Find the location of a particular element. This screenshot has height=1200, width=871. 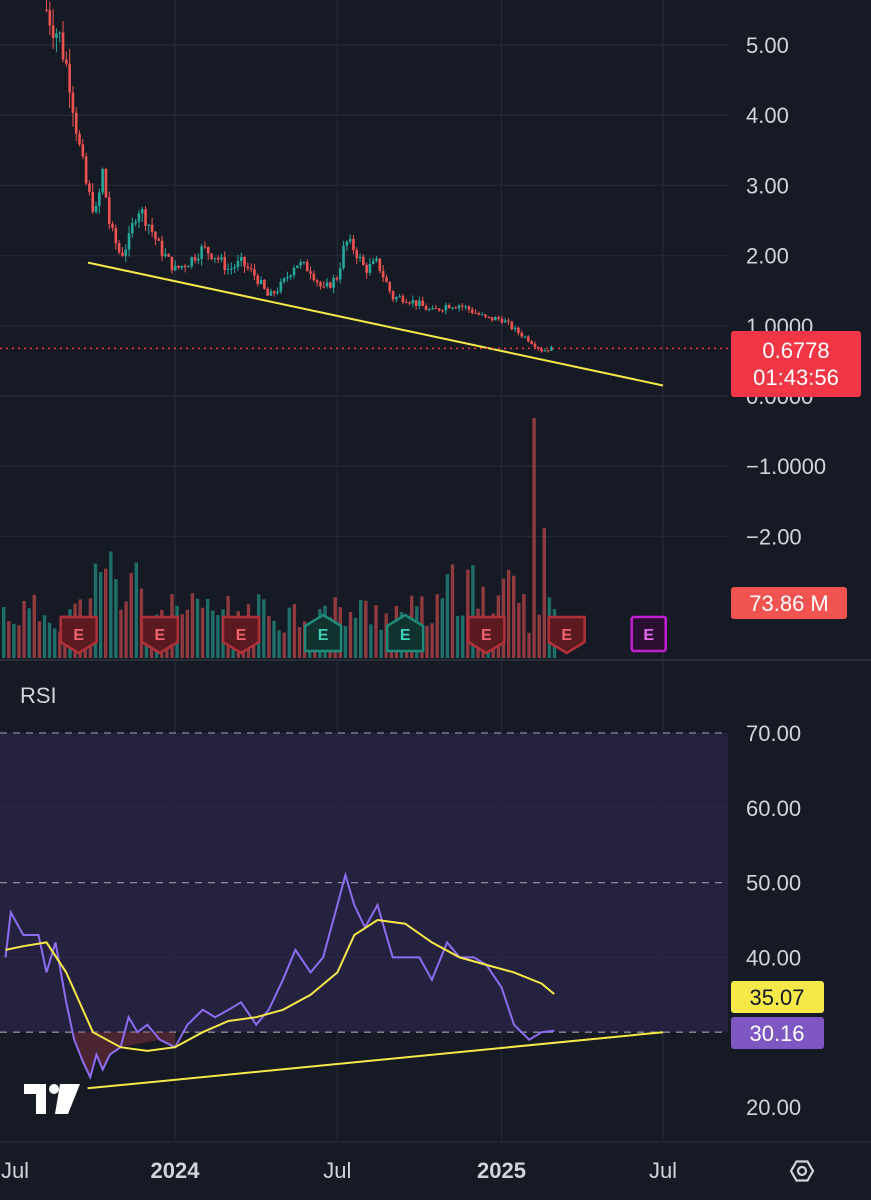

time-axis: Jul 2024 Jul 2025 Jul is located at coordinates (339, 1170).